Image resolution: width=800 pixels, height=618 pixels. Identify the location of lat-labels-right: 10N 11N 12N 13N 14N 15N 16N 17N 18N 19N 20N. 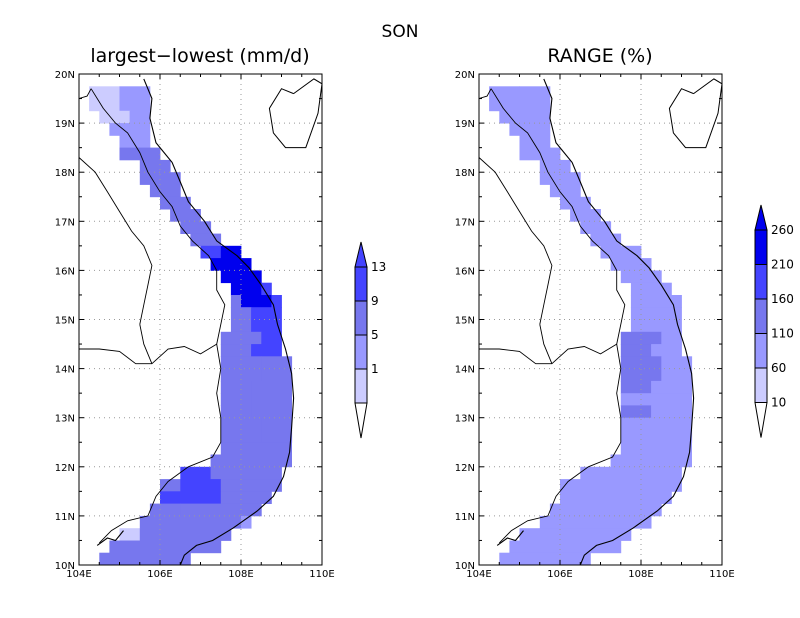
(465, 321).